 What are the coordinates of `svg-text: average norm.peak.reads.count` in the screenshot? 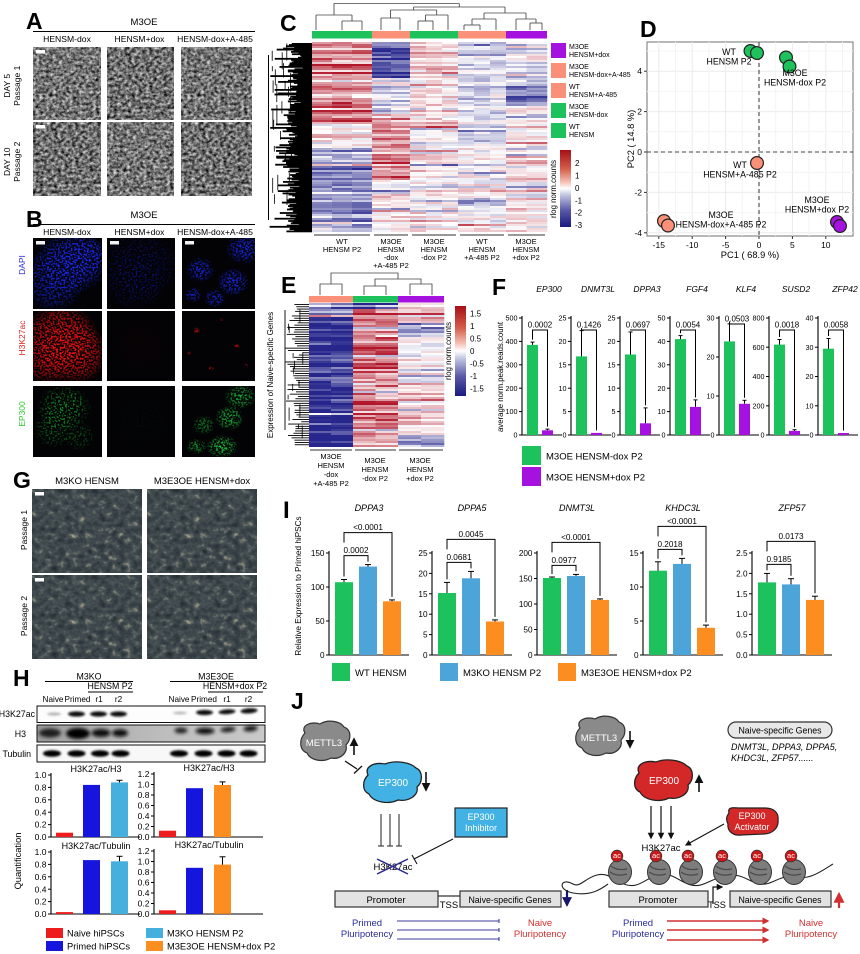 It's located at (500, 376).